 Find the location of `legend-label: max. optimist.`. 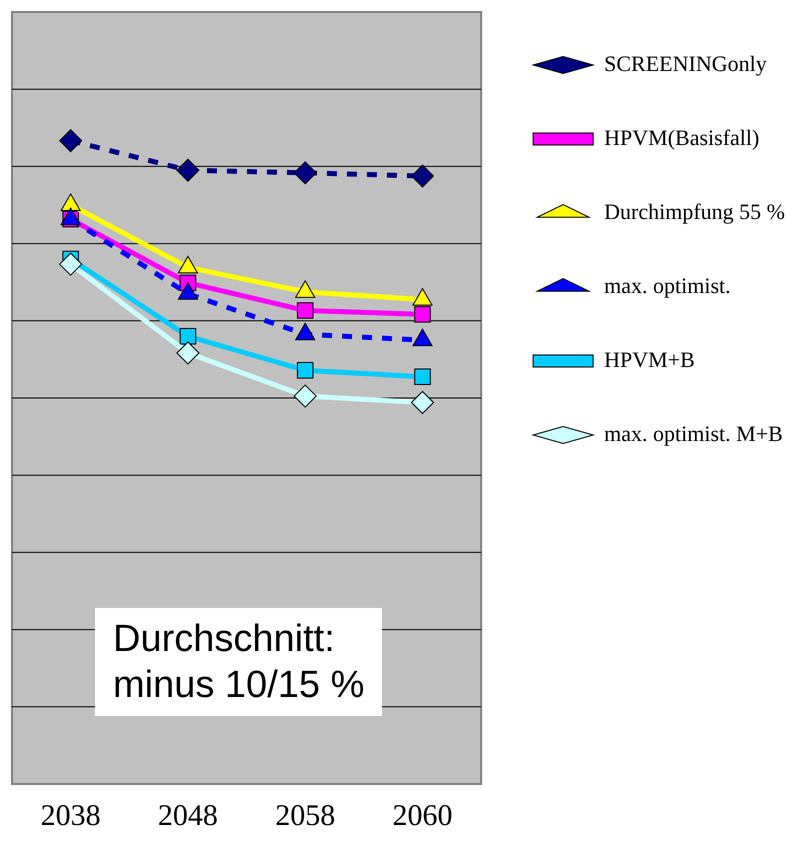

legend-label: max. optimist. is located at coordinates (667, 285).